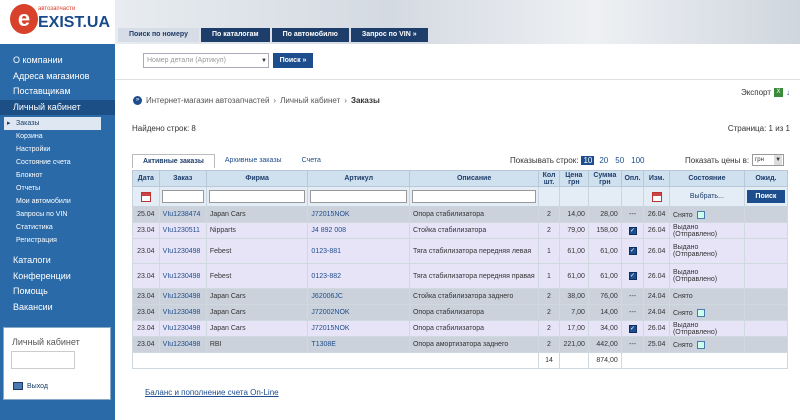 This screenshot has height=420, width=800. What do you see at coordinates (206, 60) in the screenshot?
I see `part-number-input: Номер детали (Артикул) ▼` at bounding box center [206, 60].